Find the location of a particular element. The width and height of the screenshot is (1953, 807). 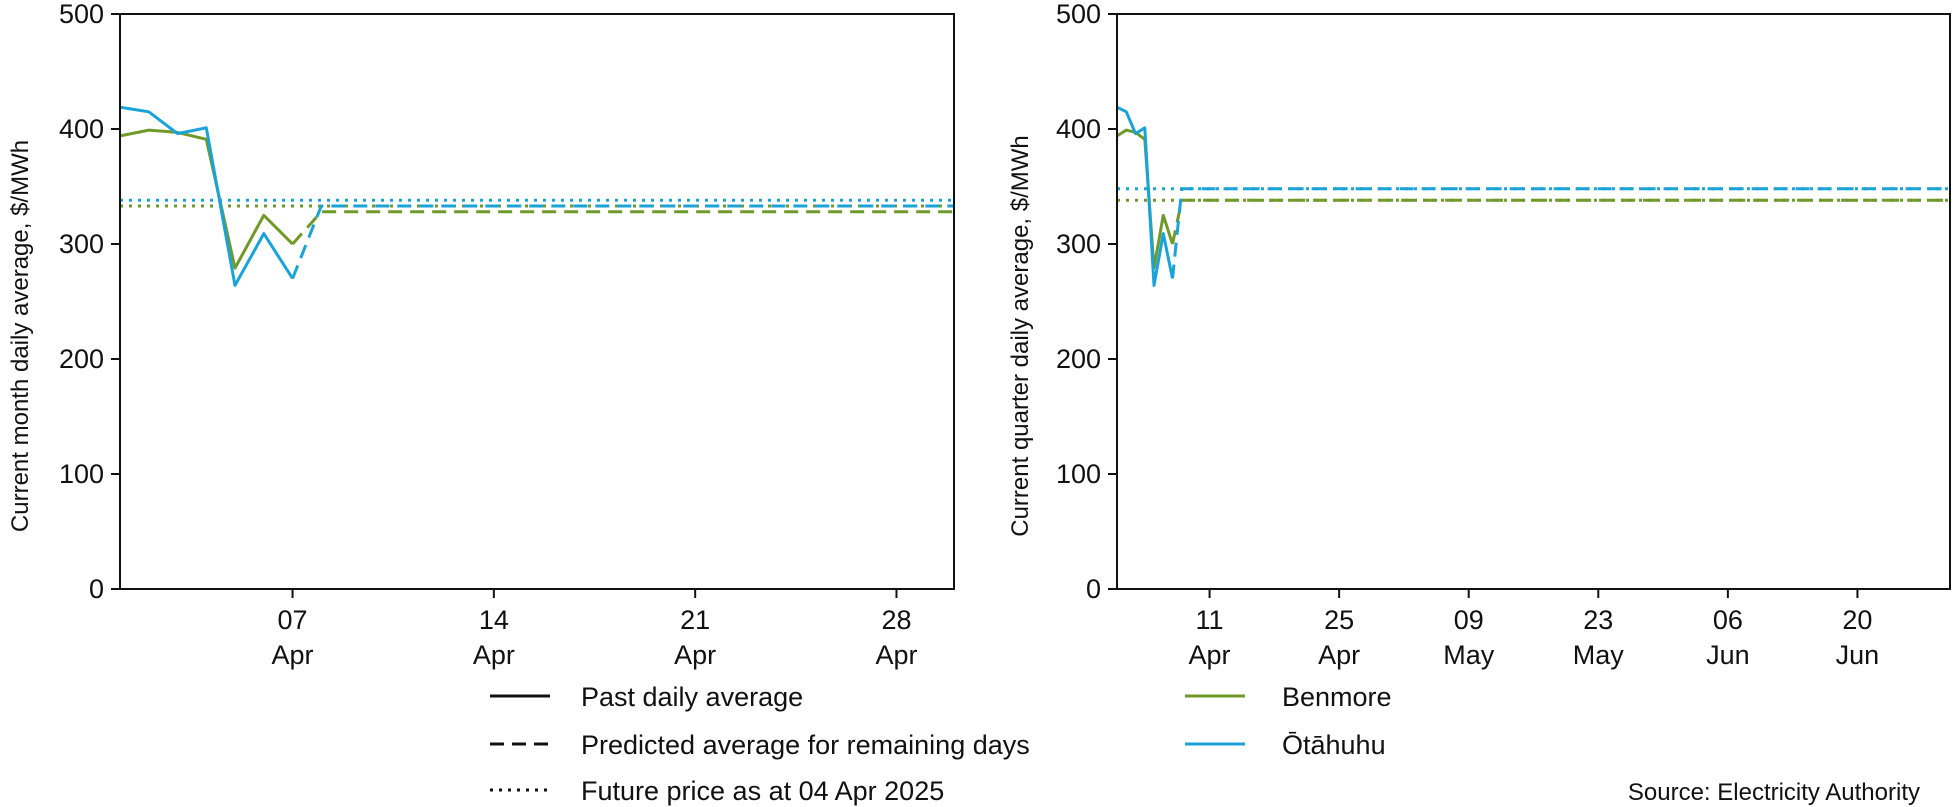

right-x-tick-day: 11 is located at coordinates (1210, 620).